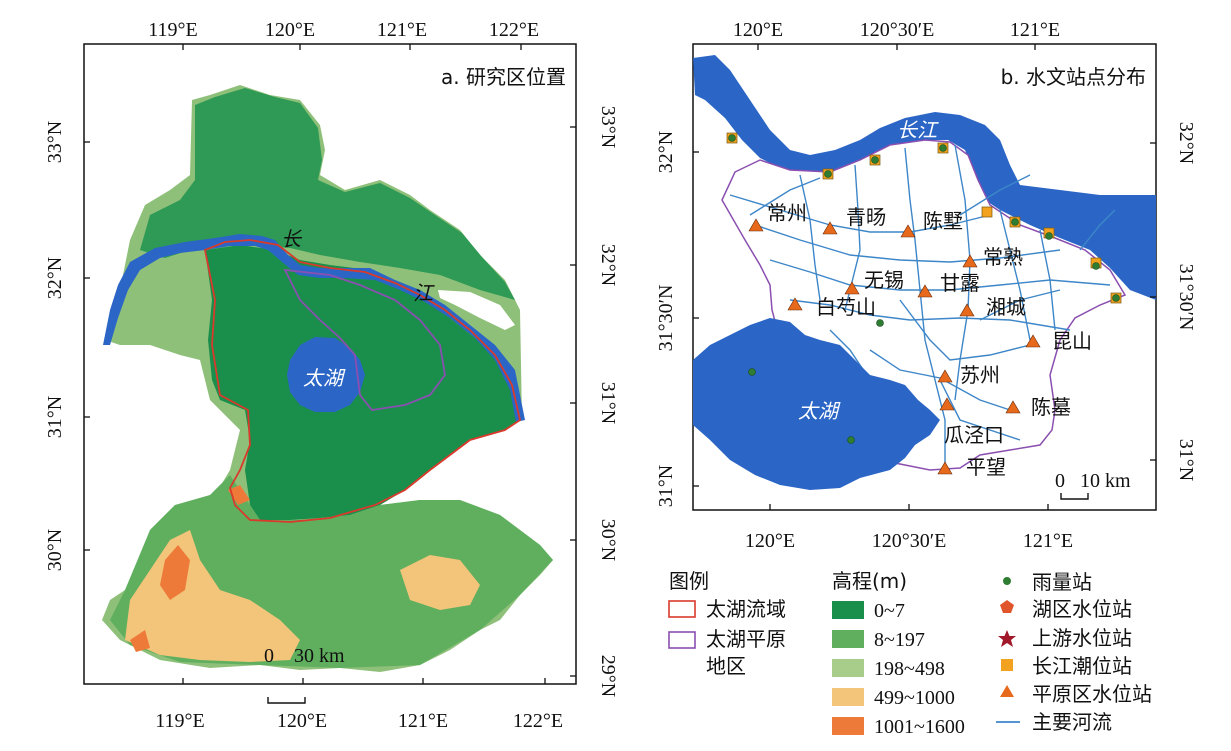  What do you see at coordinates (846, 307) in the screenshot?
I see `station-label-baishaoshan: 白芍山` at bounding box center [846, 307].